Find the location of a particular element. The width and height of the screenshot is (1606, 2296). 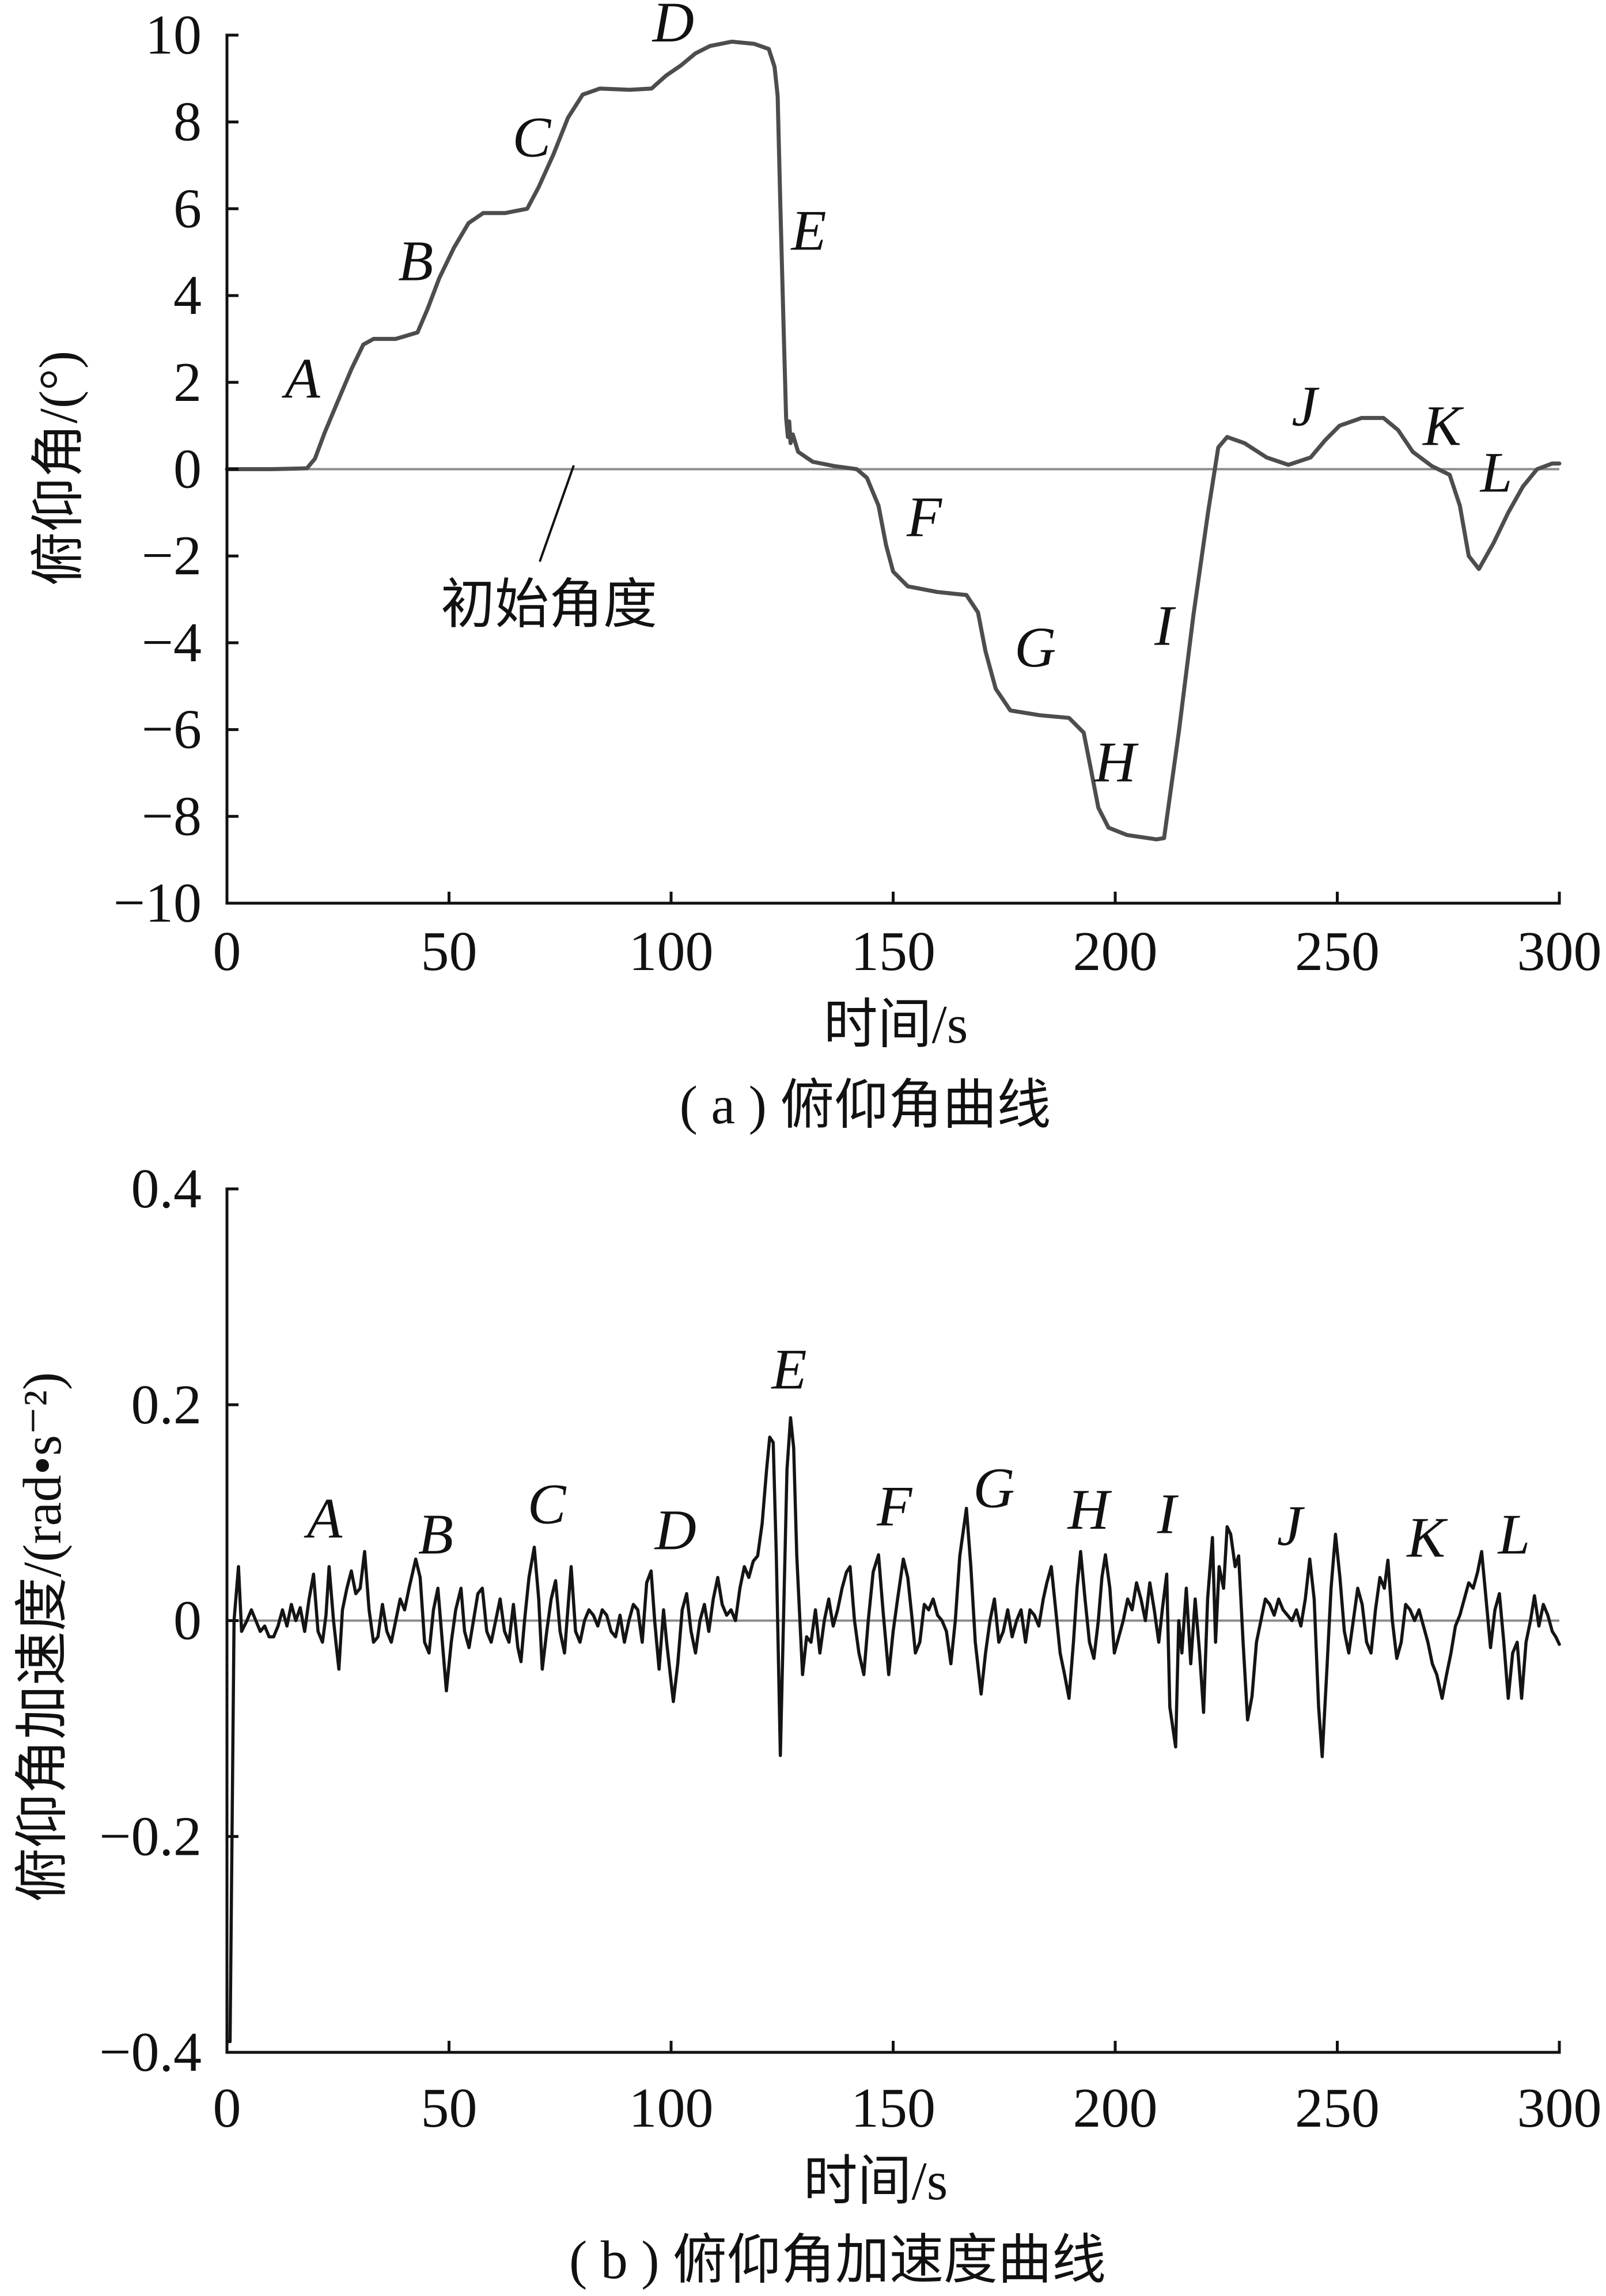

y-tick-label: 10 is located at coordinates (174, 35).